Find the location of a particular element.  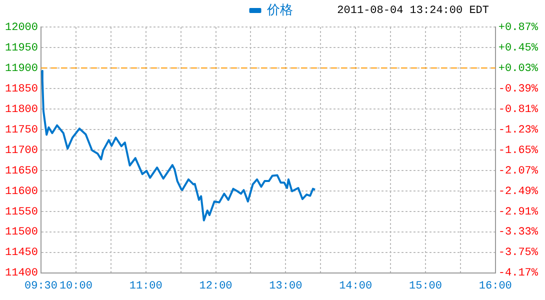

y-tick-label: 11650 is located at coordinates (21, 171).